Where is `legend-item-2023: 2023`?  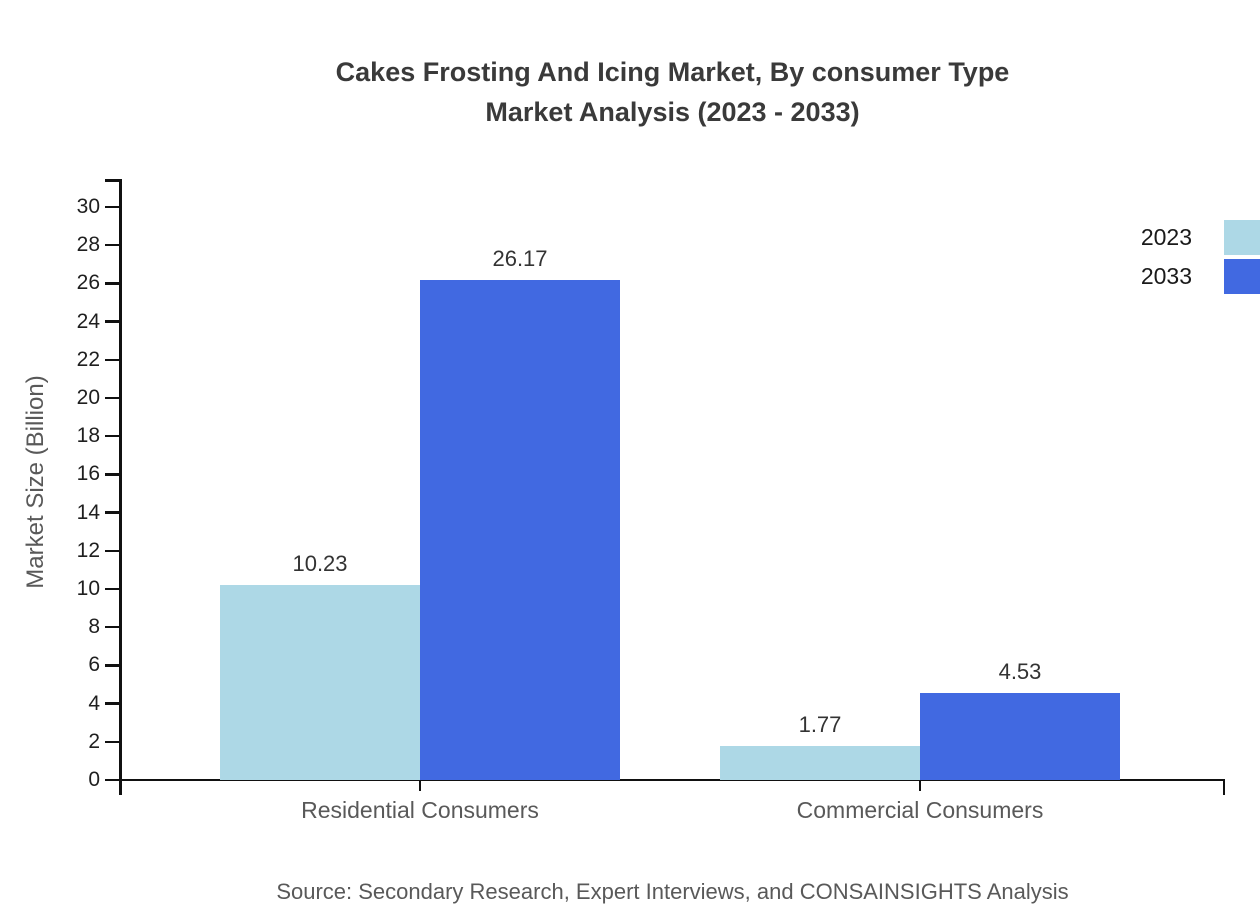
legend-item-2023: 2023 is located at coordinates (1200, 237).